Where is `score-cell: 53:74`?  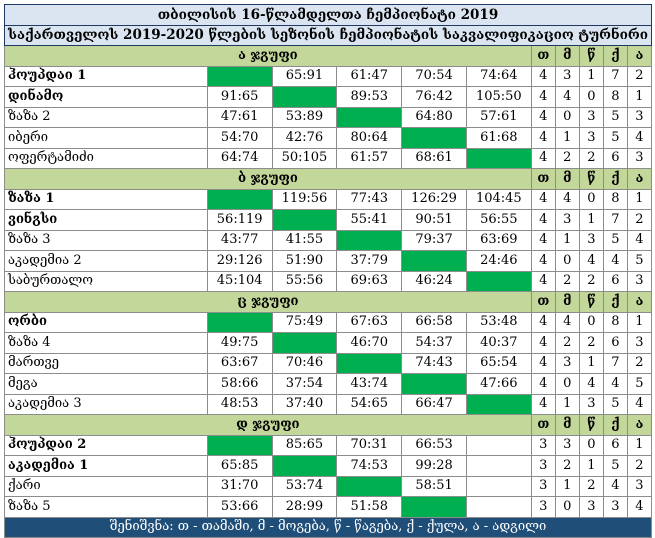 score-cell: 53:74 is located at coordinates (304, 486).